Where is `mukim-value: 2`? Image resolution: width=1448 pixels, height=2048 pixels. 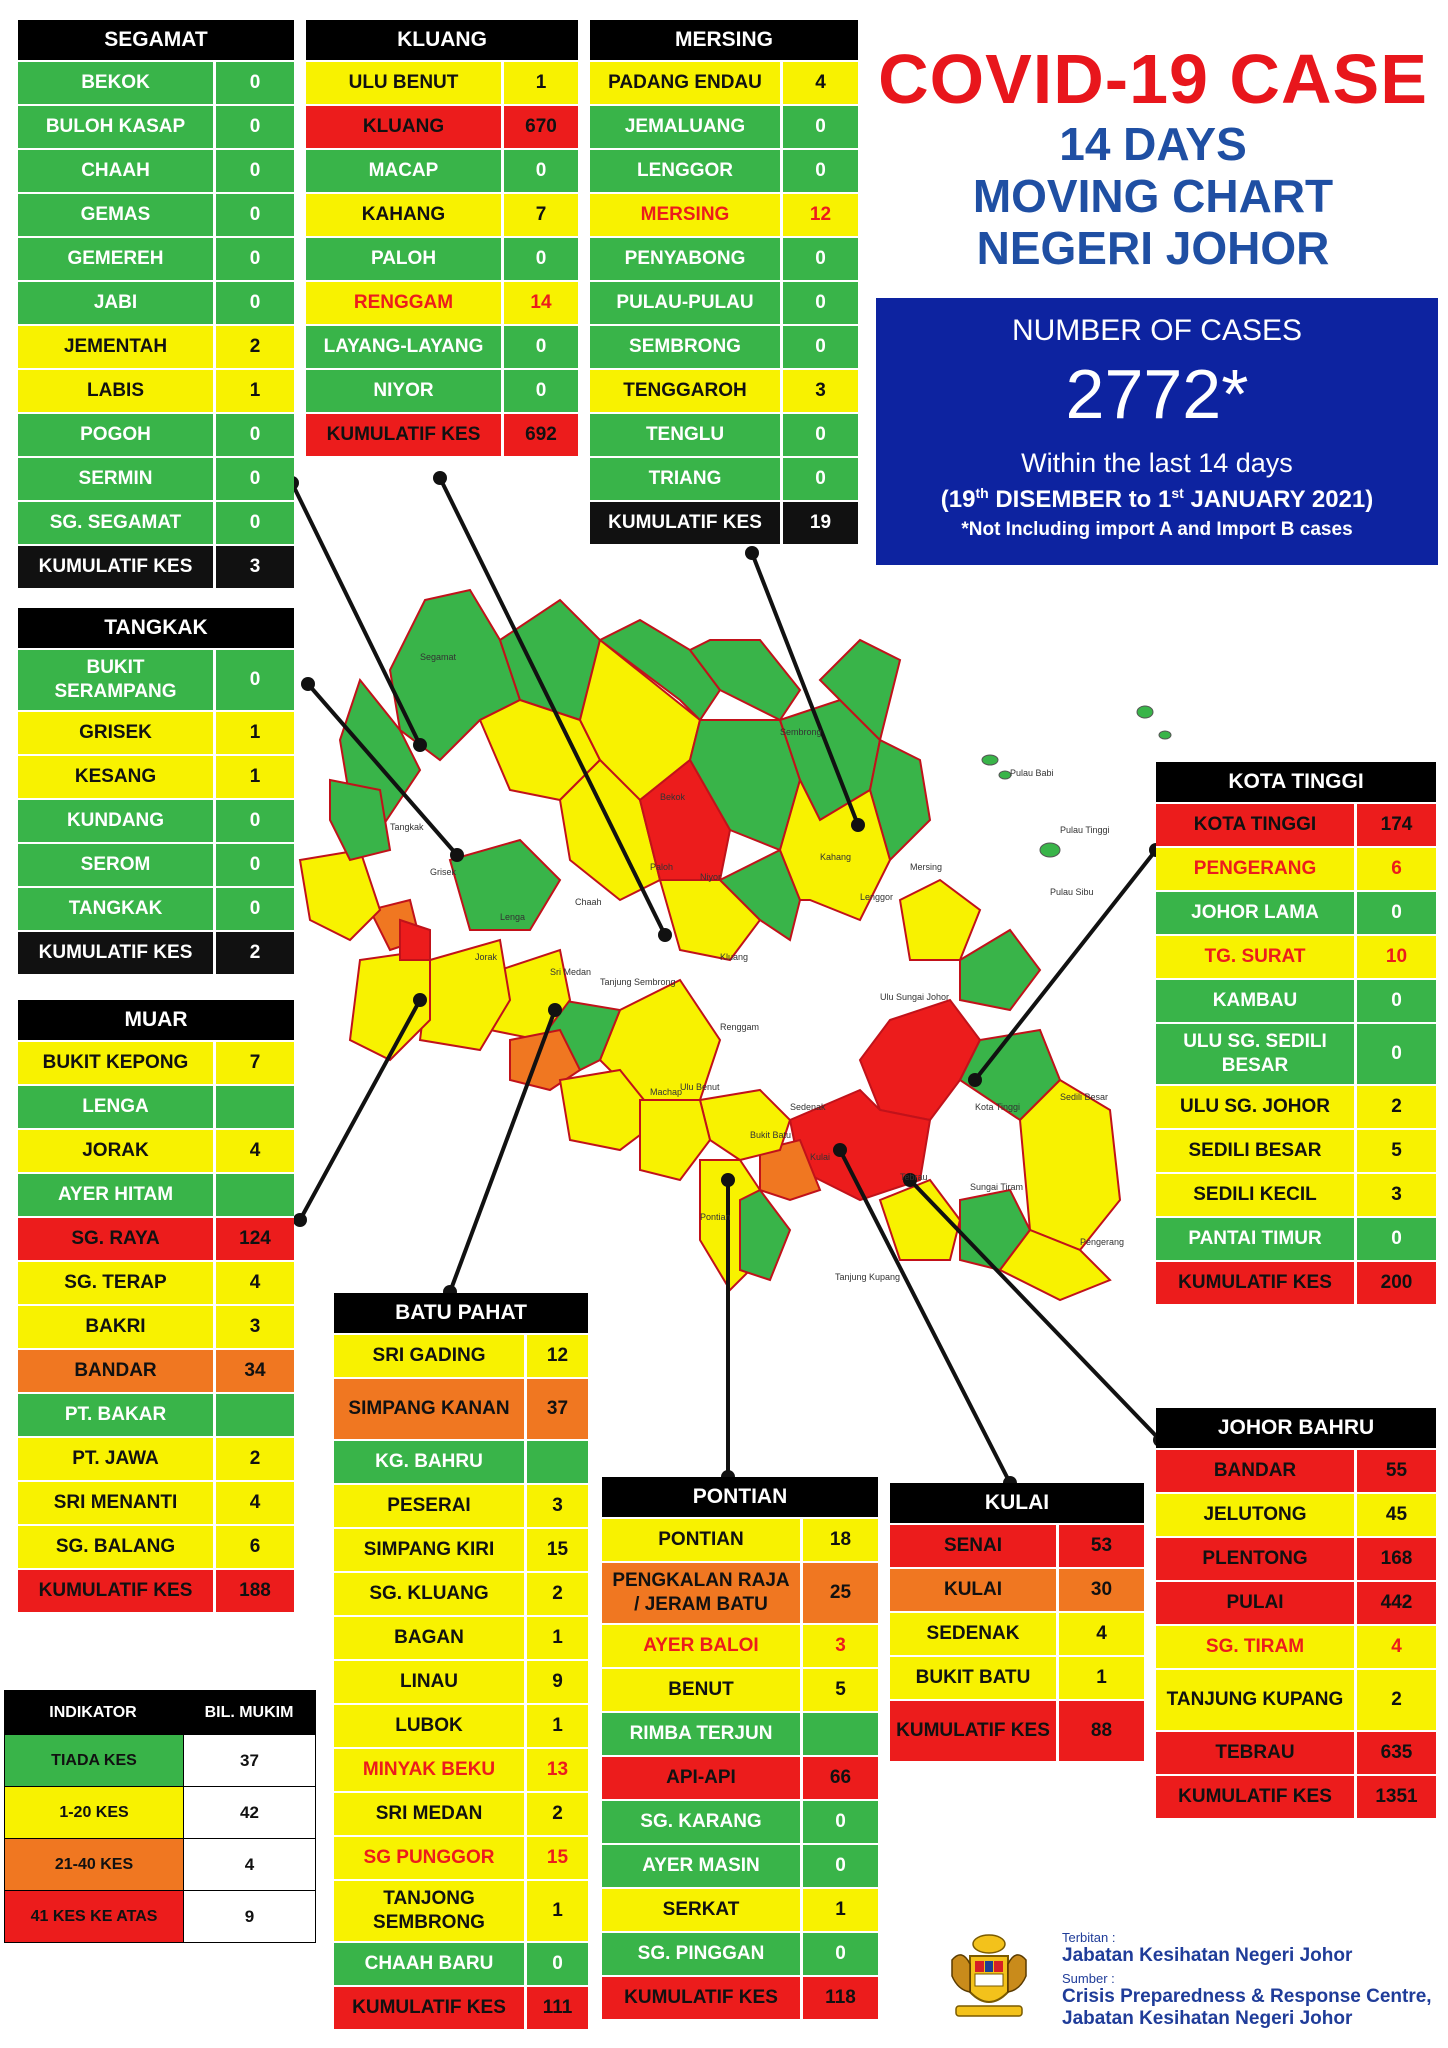
mukim-value: 2 is located at coordinates (255, 1459).